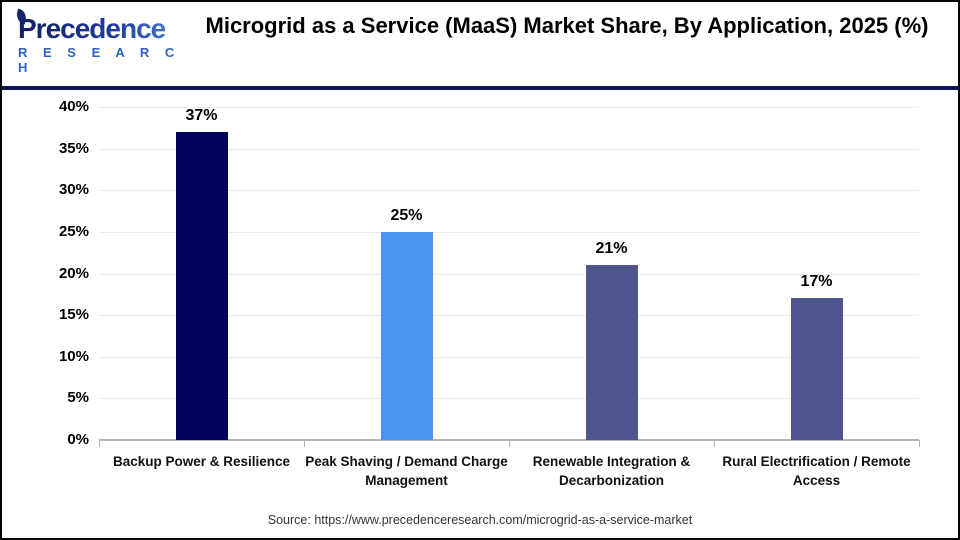  What do you see at coordinates (816, 471) in the screenshot?
I see `x-axis-category-label: Rural Electrification / Remote Access` at bounding box center [816, 471].